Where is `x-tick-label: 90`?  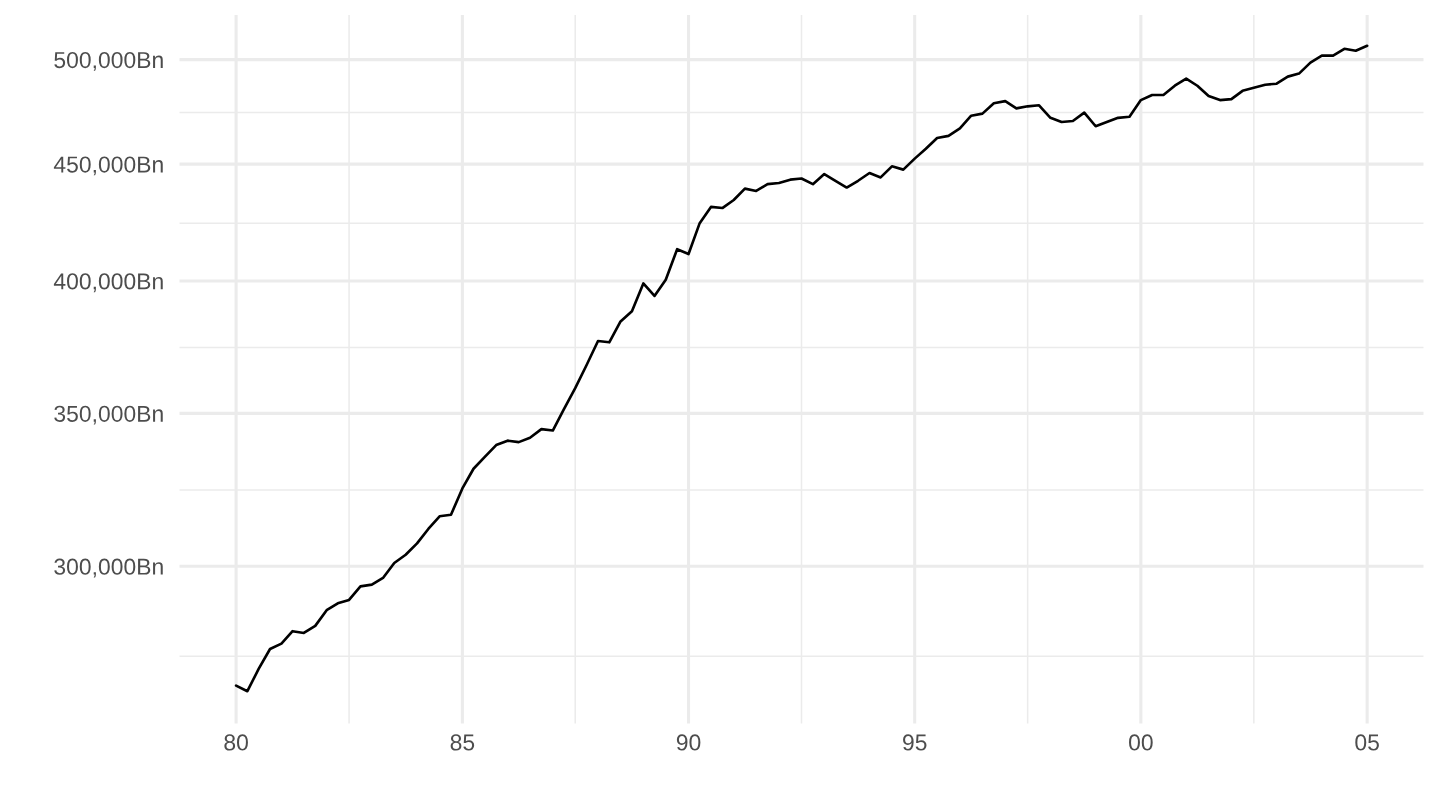
x-tick-label: 90 is located at coordinates (688, 742).